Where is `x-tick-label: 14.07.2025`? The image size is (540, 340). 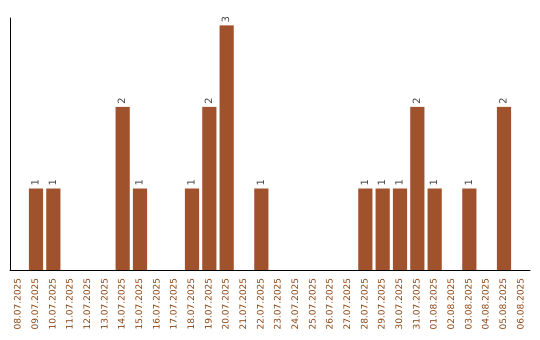 x-tick-label: 14.07.2025 is located at coordinates (123, 304).